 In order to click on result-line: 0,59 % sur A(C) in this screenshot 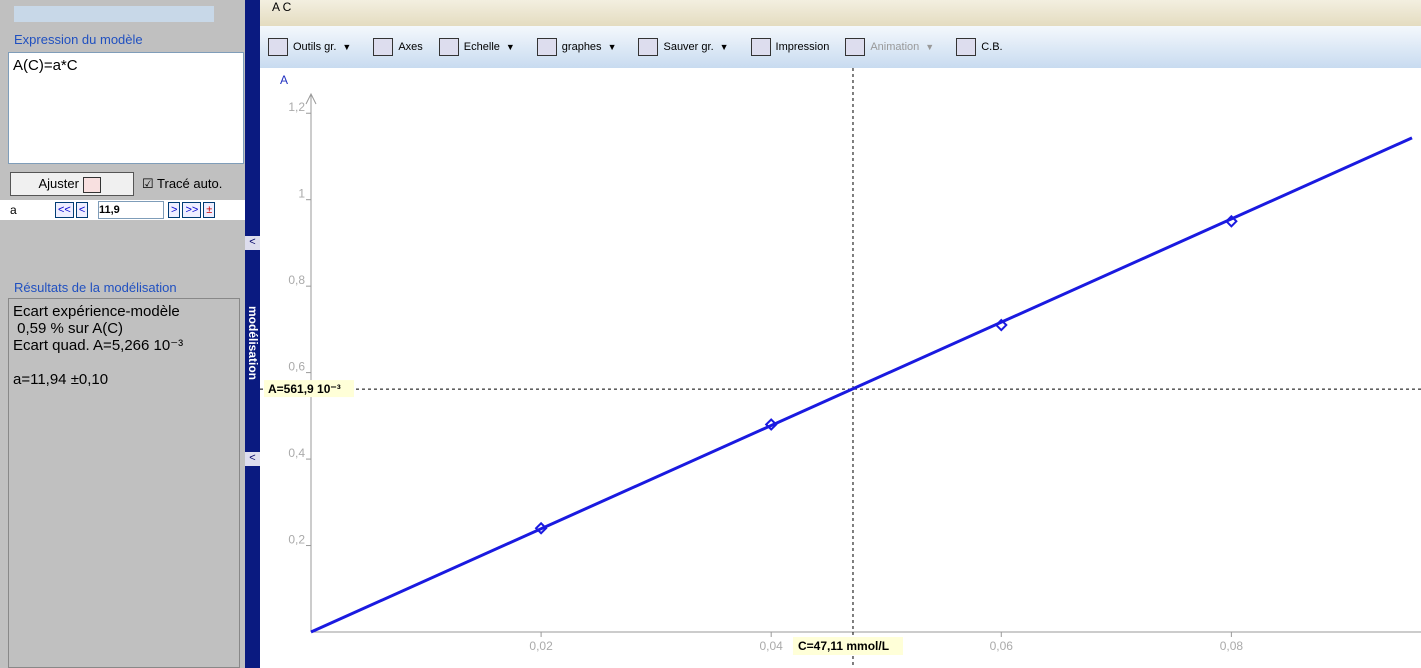, I will do `click(68, 328)`.